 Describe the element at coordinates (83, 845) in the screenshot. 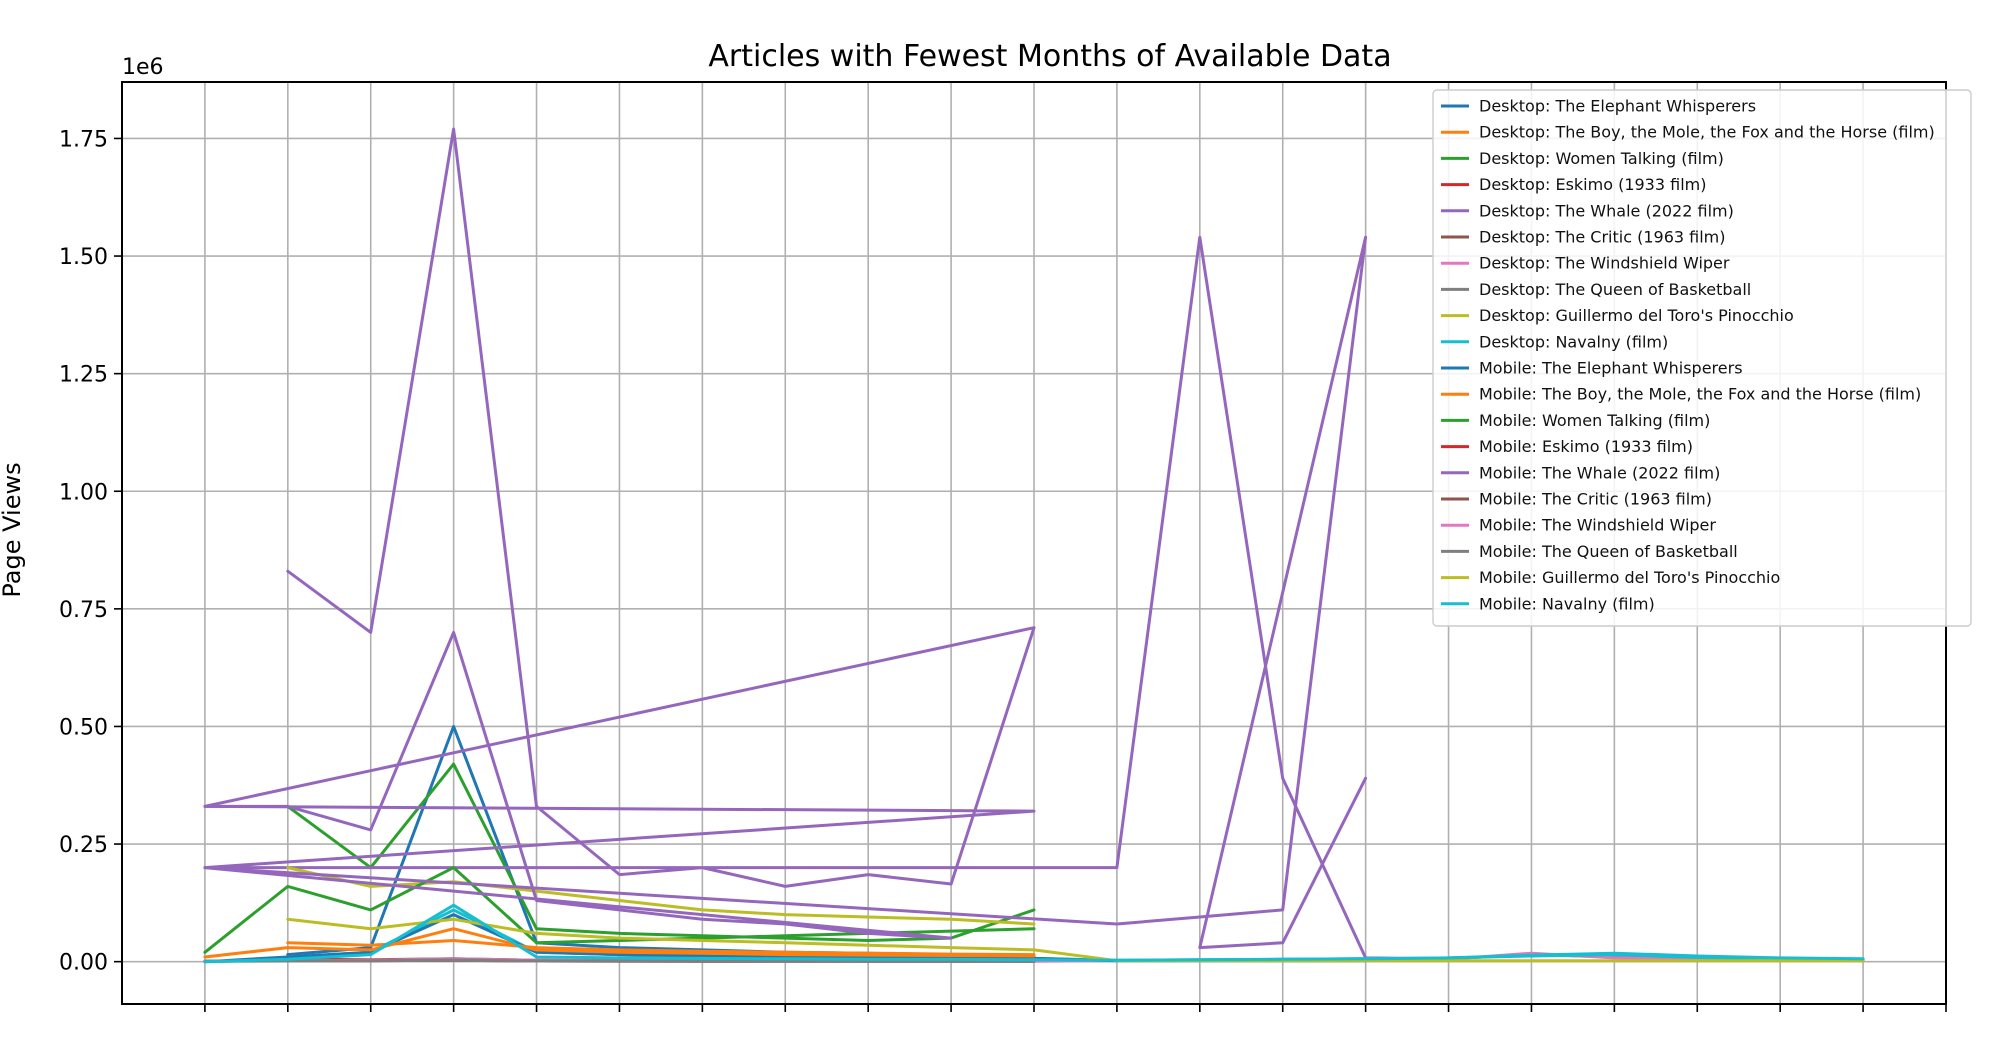

I see `y-tick-label: 0.25` at that location.